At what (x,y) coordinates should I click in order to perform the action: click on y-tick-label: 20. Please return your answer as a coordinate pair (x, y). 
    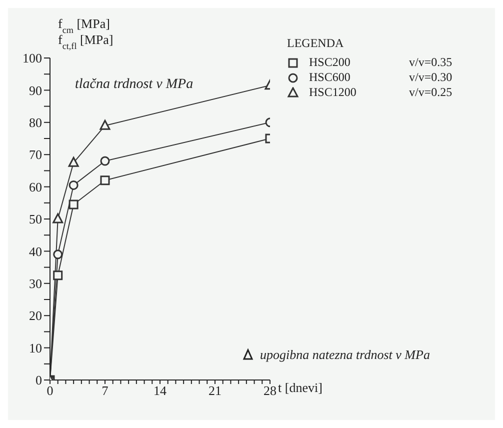
    Looking at the image, I should click on (35, 316).